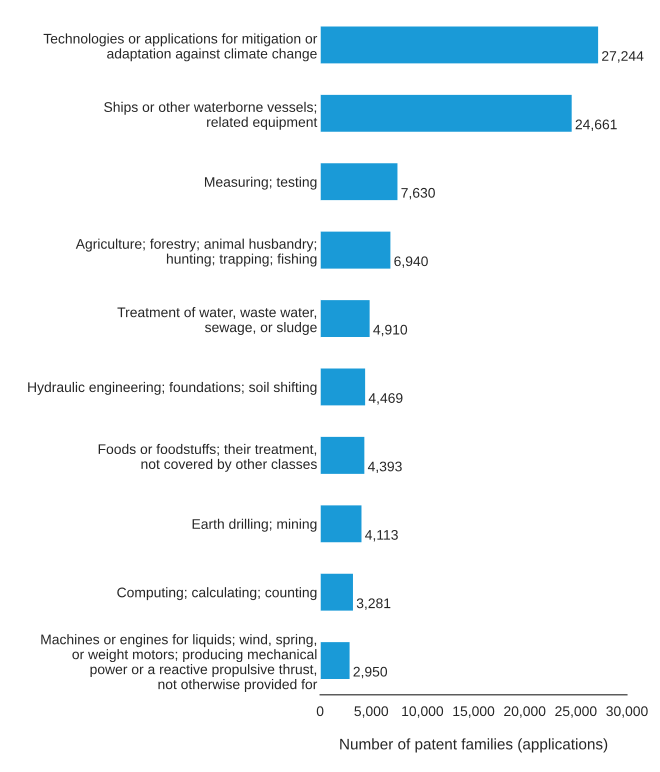 Image resolution: width=660 pixels, height=772 pixels. What do you see at coordinates (179, 663) in the screenshot?
I see `y-tick-label: Machines or engines for liquids; wind, spring, or weight motors; producing mechanical power or a reactive propulsive thrust, not otherwise provided for` at bounding box center [179, 663].